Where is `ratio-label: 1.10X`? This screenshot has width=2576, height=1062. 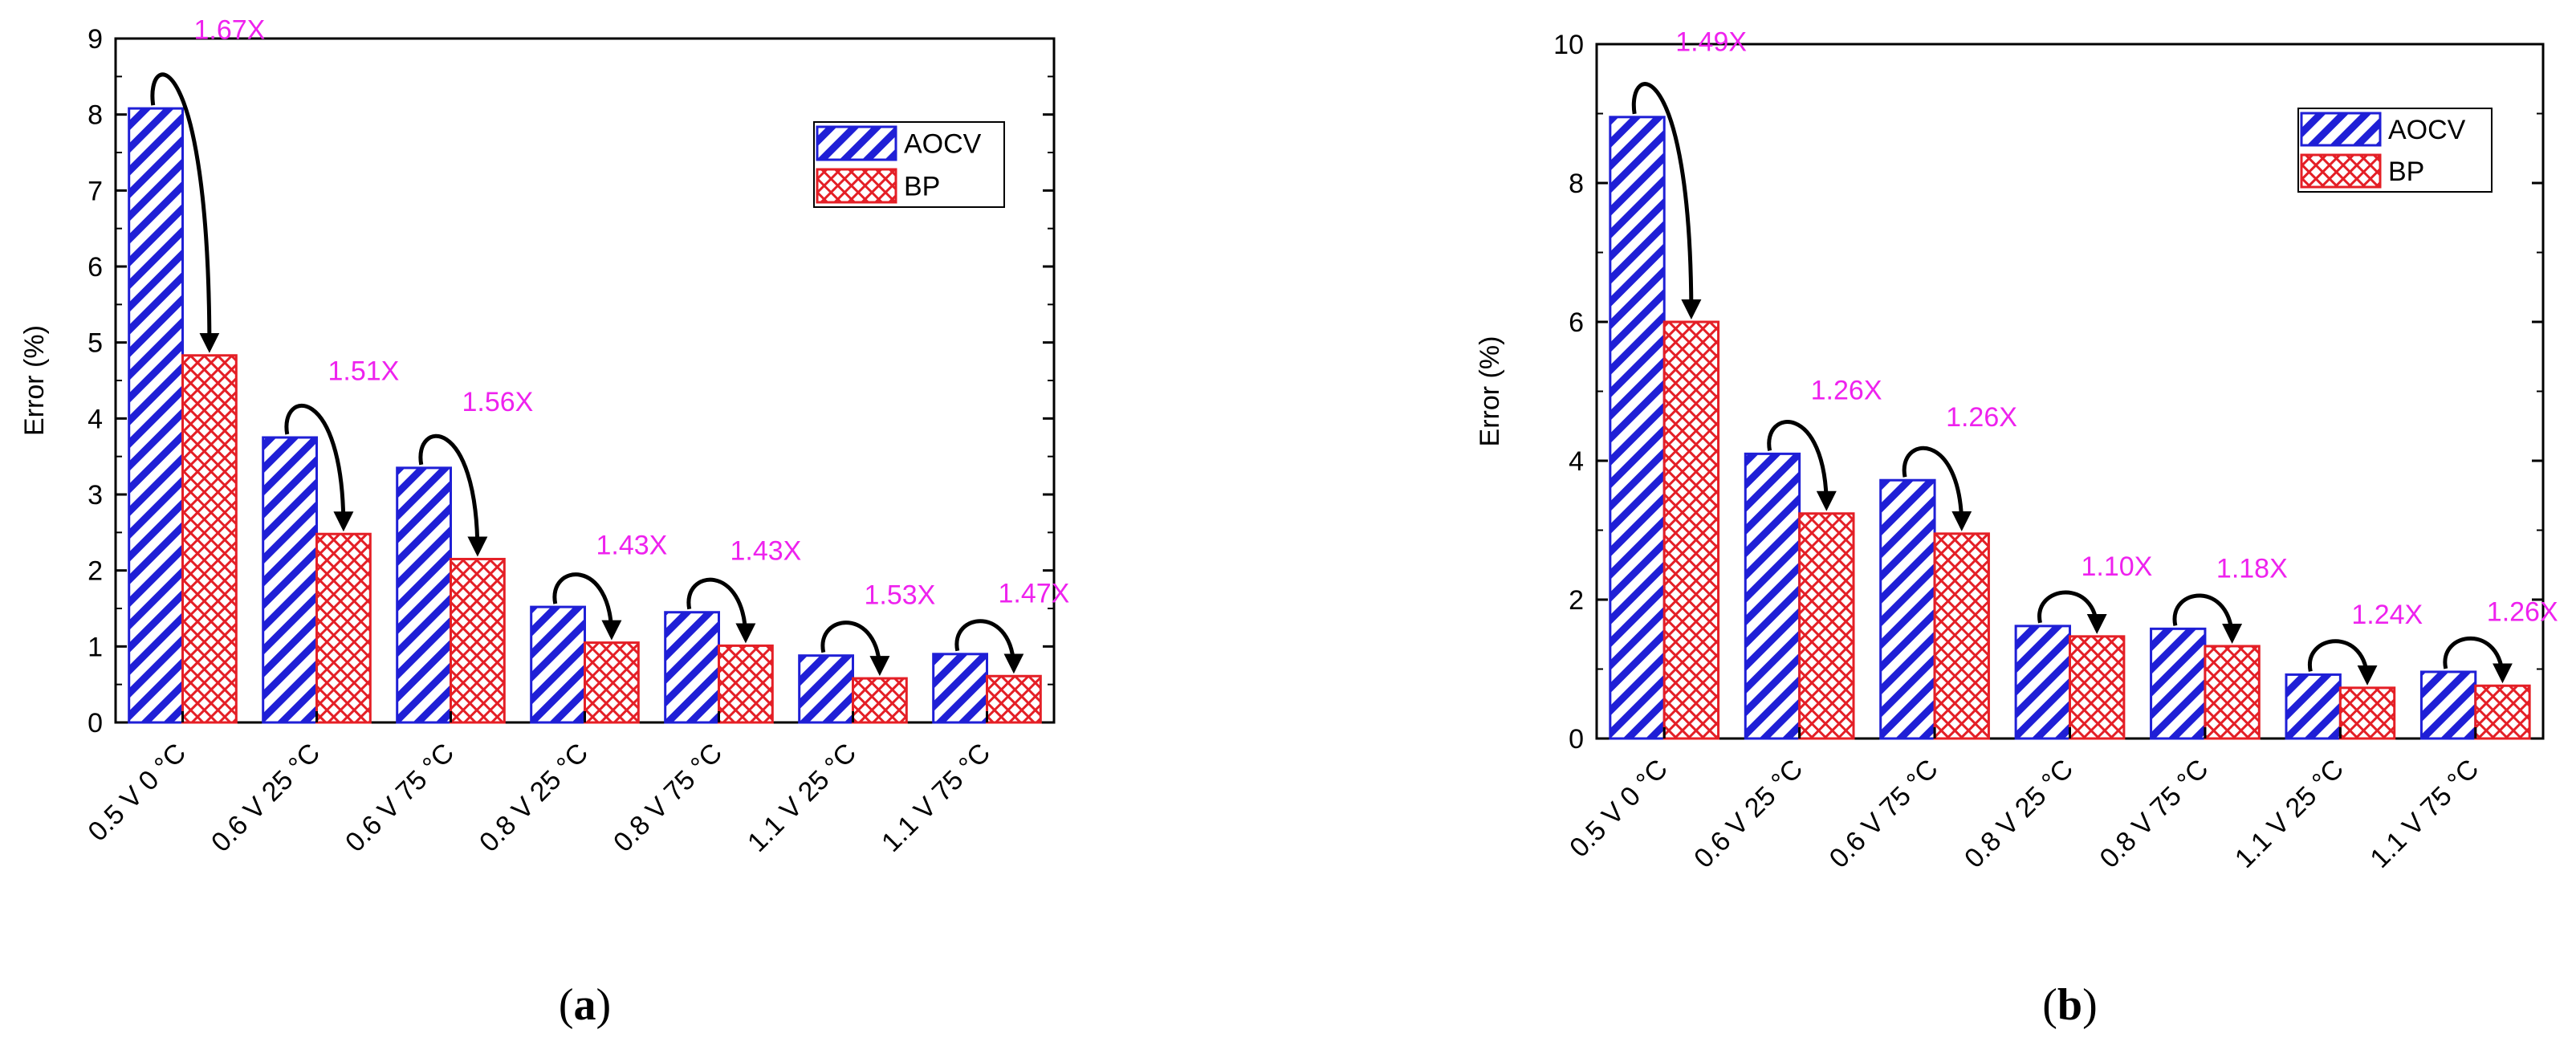 ratio-label: 1.10X is located at coordinates (2117, 566).